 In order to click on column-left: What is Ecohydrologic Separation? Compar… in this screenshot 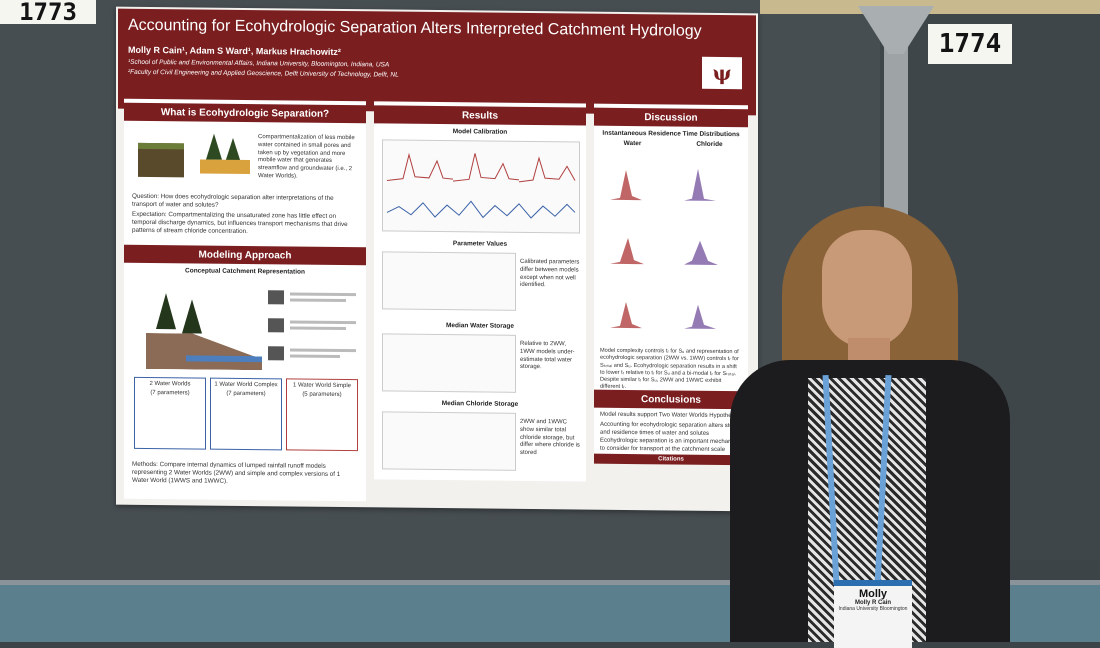, I will do `click(245, 300)`.